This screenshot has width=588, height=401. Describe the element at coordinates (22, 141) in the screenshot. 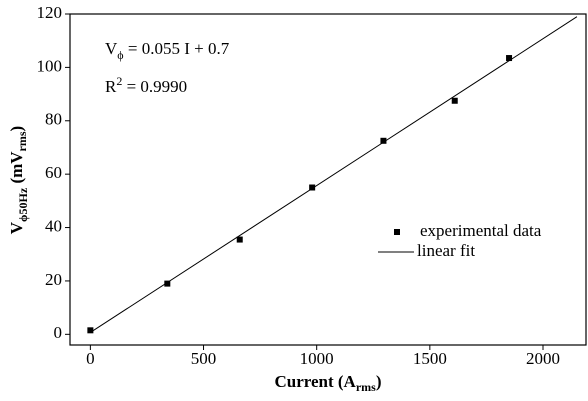

I see `y-label-sub: rms` at that location.